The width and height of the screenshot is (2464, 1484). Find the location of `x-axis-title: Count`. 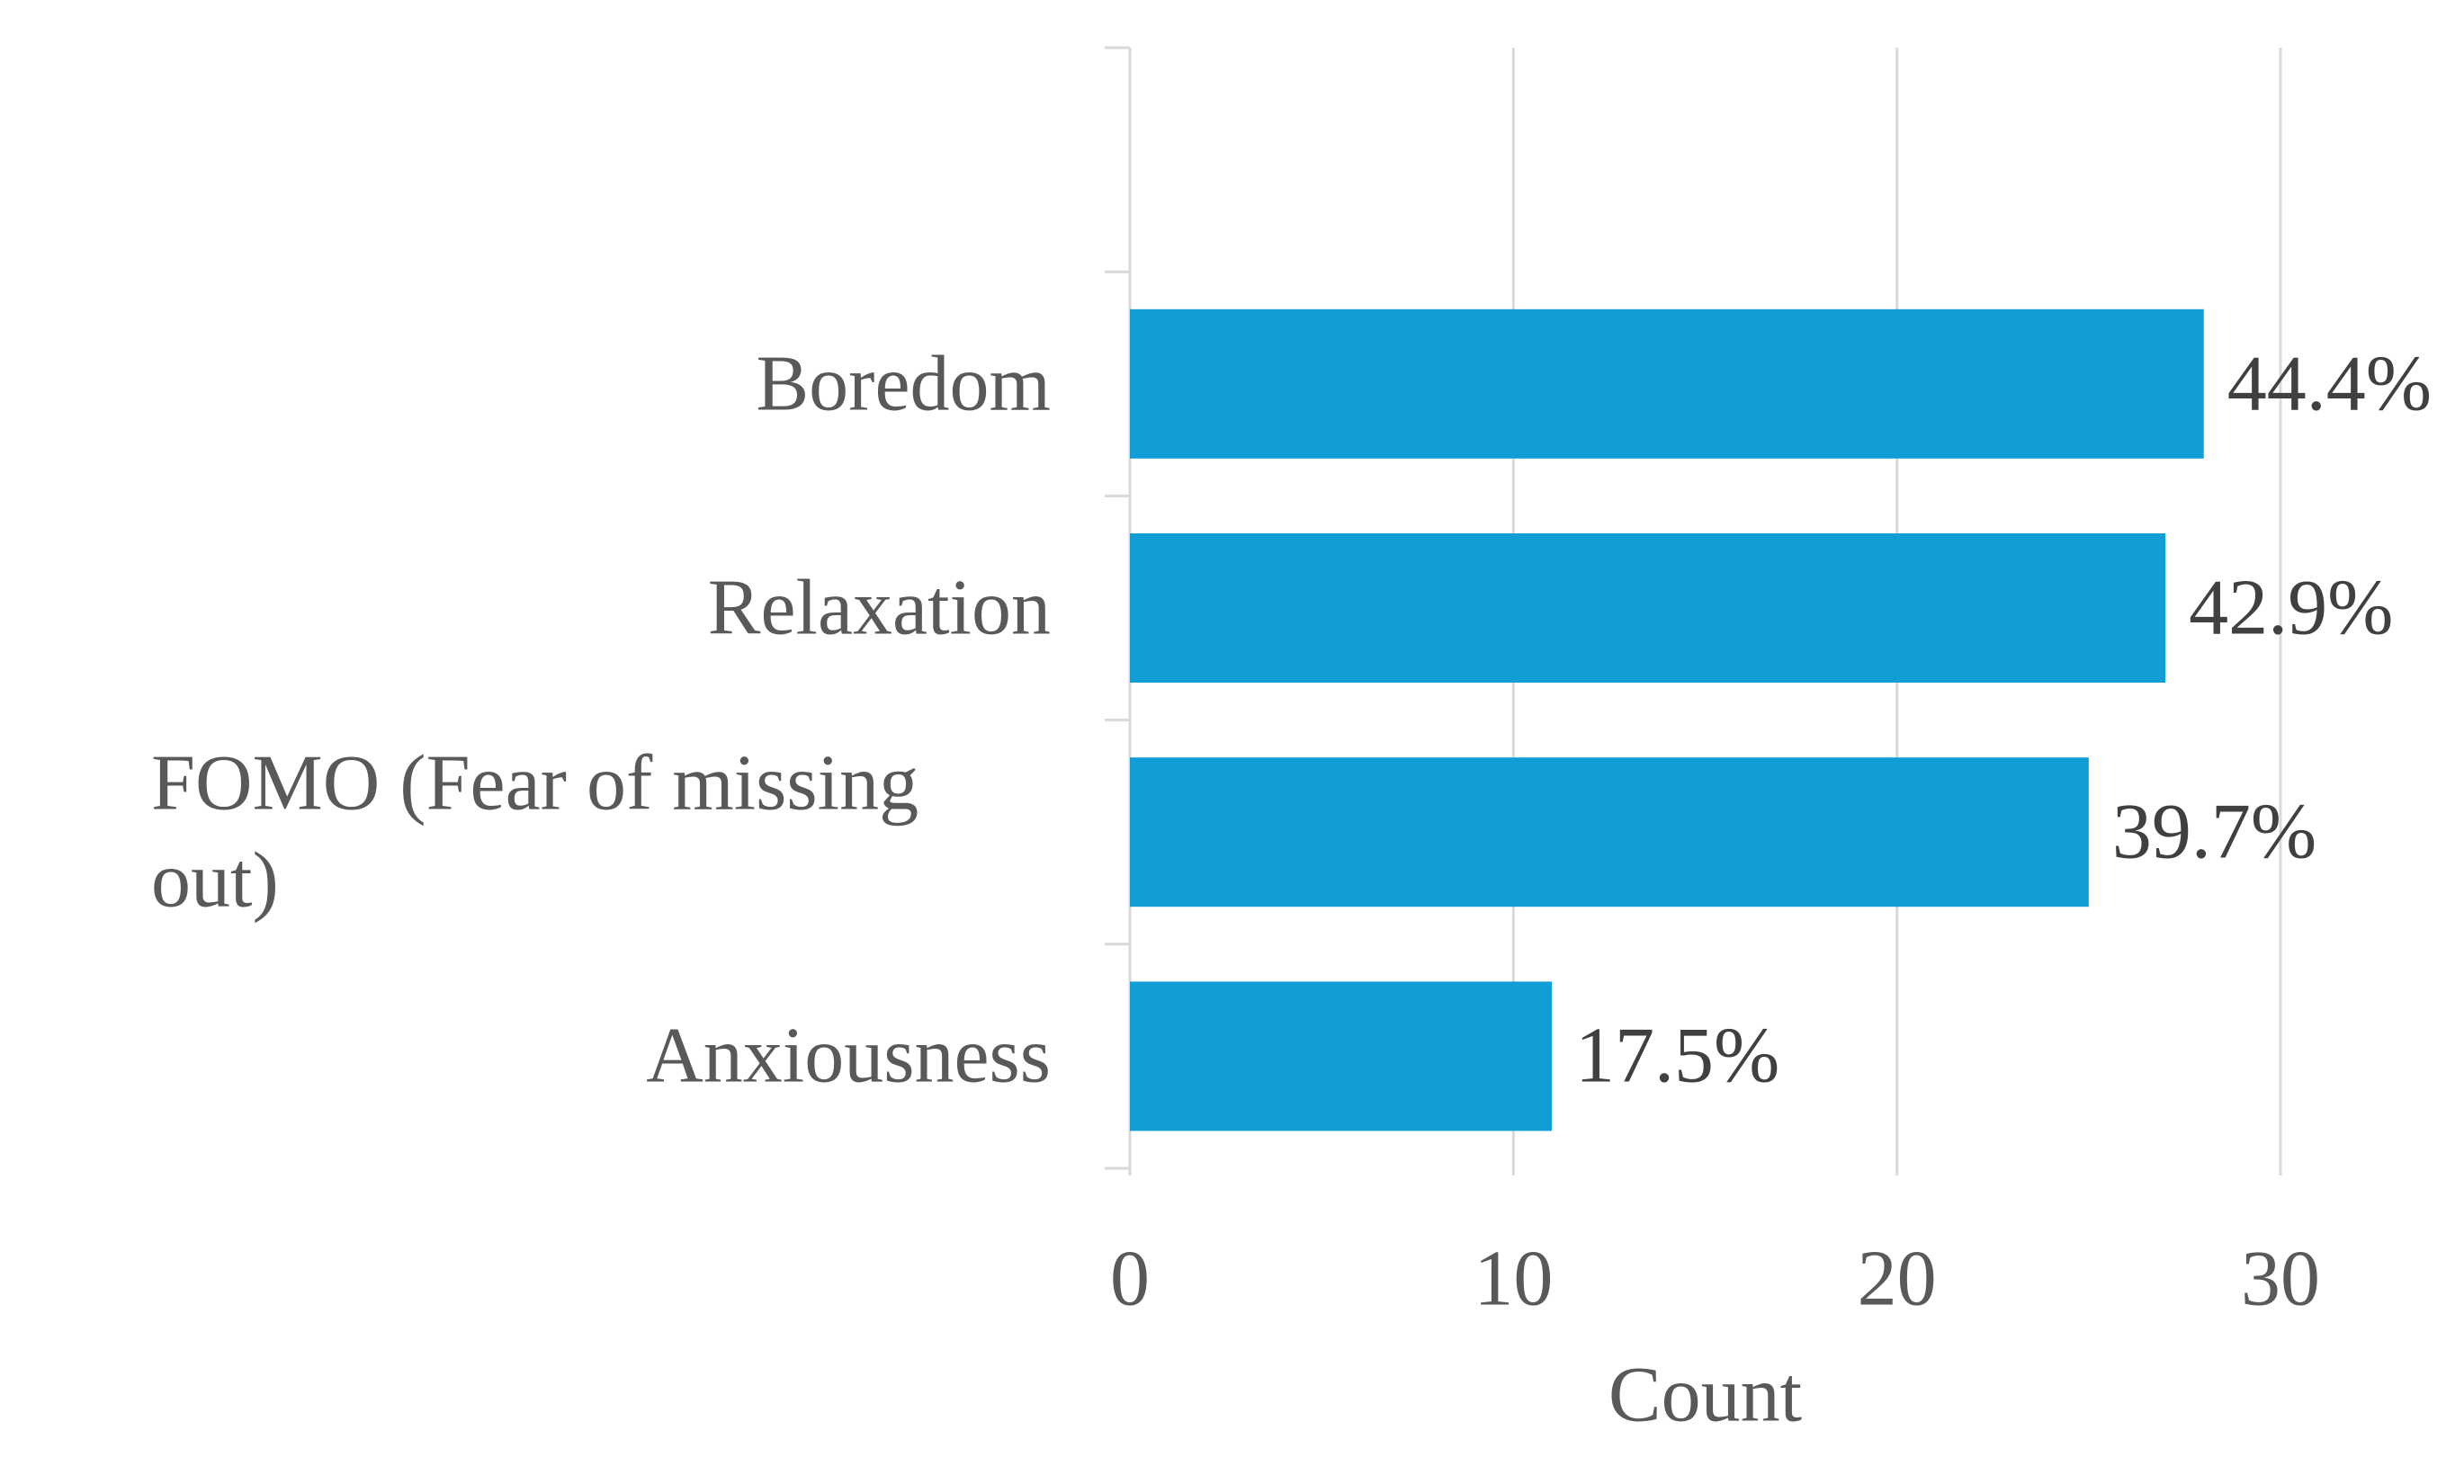

x-axis-title: Count is located at coordinates (1705, 1395).